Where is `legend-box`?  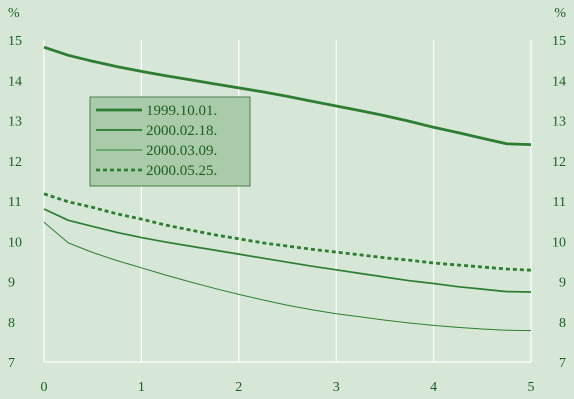
legend-box is located at coordinates (170, 141).